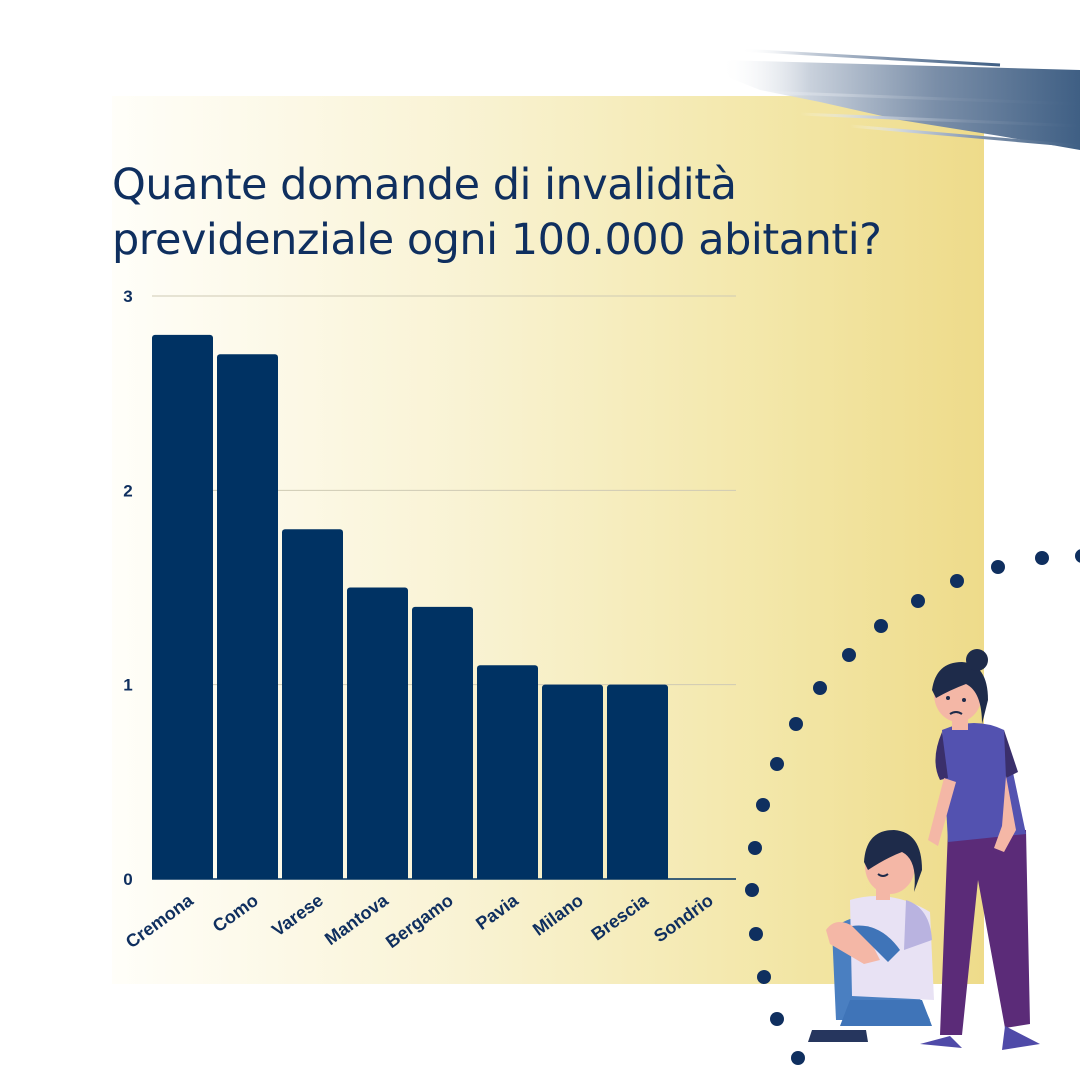  Describe the element at coordinates (127, 685) in the screenshot. I see `y-tick-label: 1` at that location.